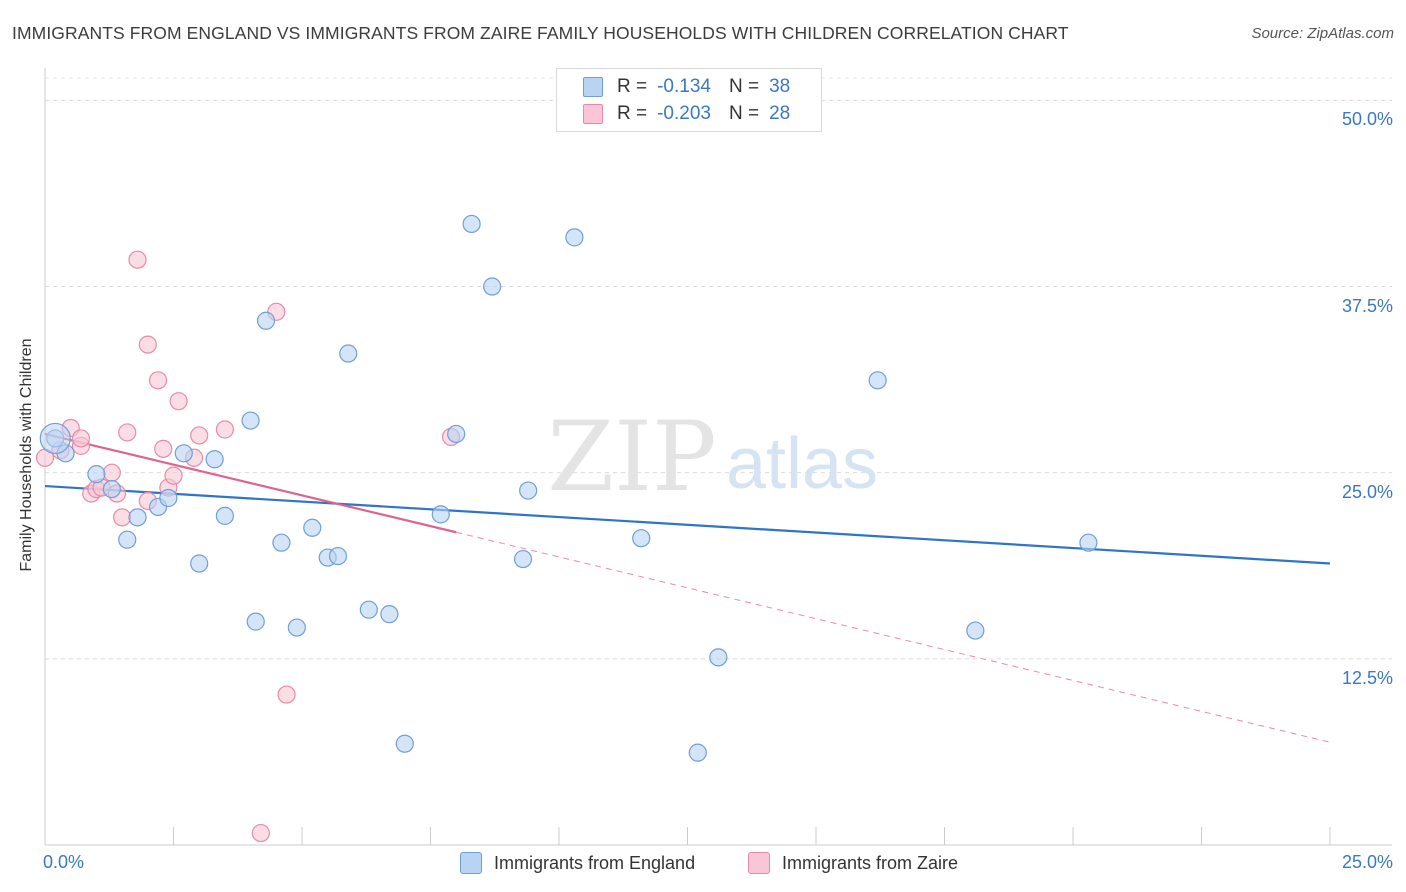 This screenshot has width=1406, height=892. I want to click on stats-legend: R = -0.134 N = 38 R = -0.203 N = 28, so click(689, 100).